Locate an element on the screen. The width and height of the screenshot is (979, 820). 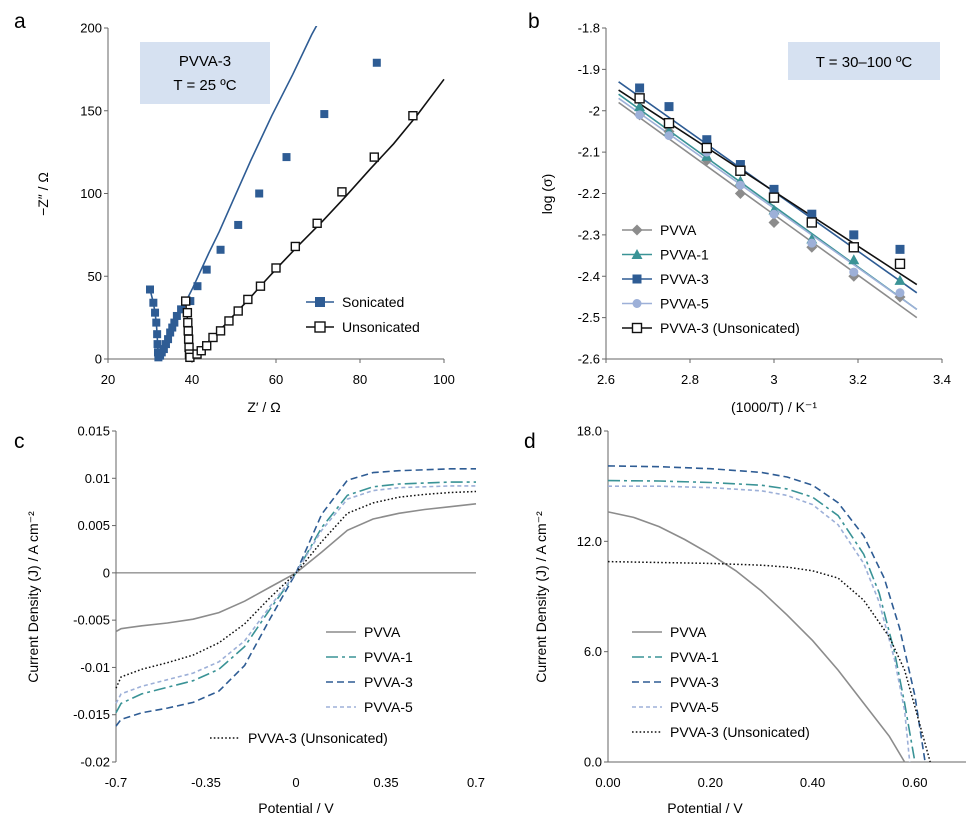
panel-b-x-tick-label: 2.8 is located at coordinates (690, 379).